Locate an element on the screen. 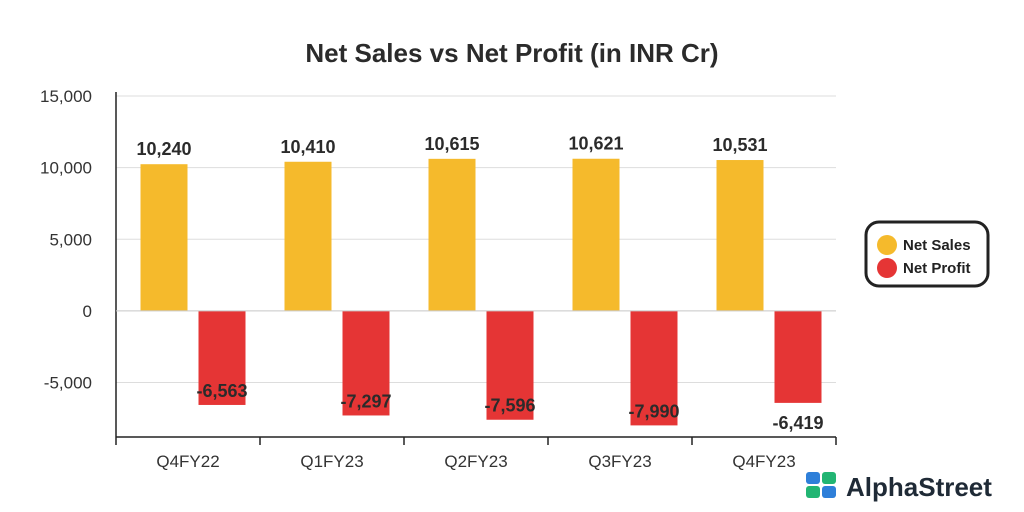  legend-net-profit-marker is located at coordinates (887, 268).